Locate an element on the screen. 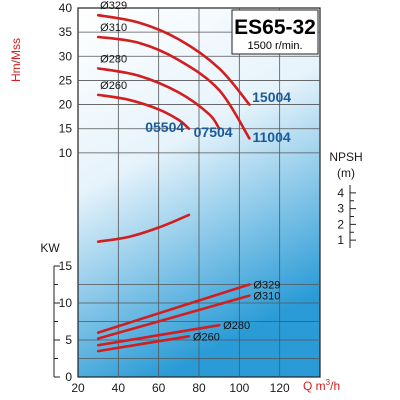 This screenshot has width=400, height=400. x-axis-label-superscript: 3 is located at coordinates (328, 382).